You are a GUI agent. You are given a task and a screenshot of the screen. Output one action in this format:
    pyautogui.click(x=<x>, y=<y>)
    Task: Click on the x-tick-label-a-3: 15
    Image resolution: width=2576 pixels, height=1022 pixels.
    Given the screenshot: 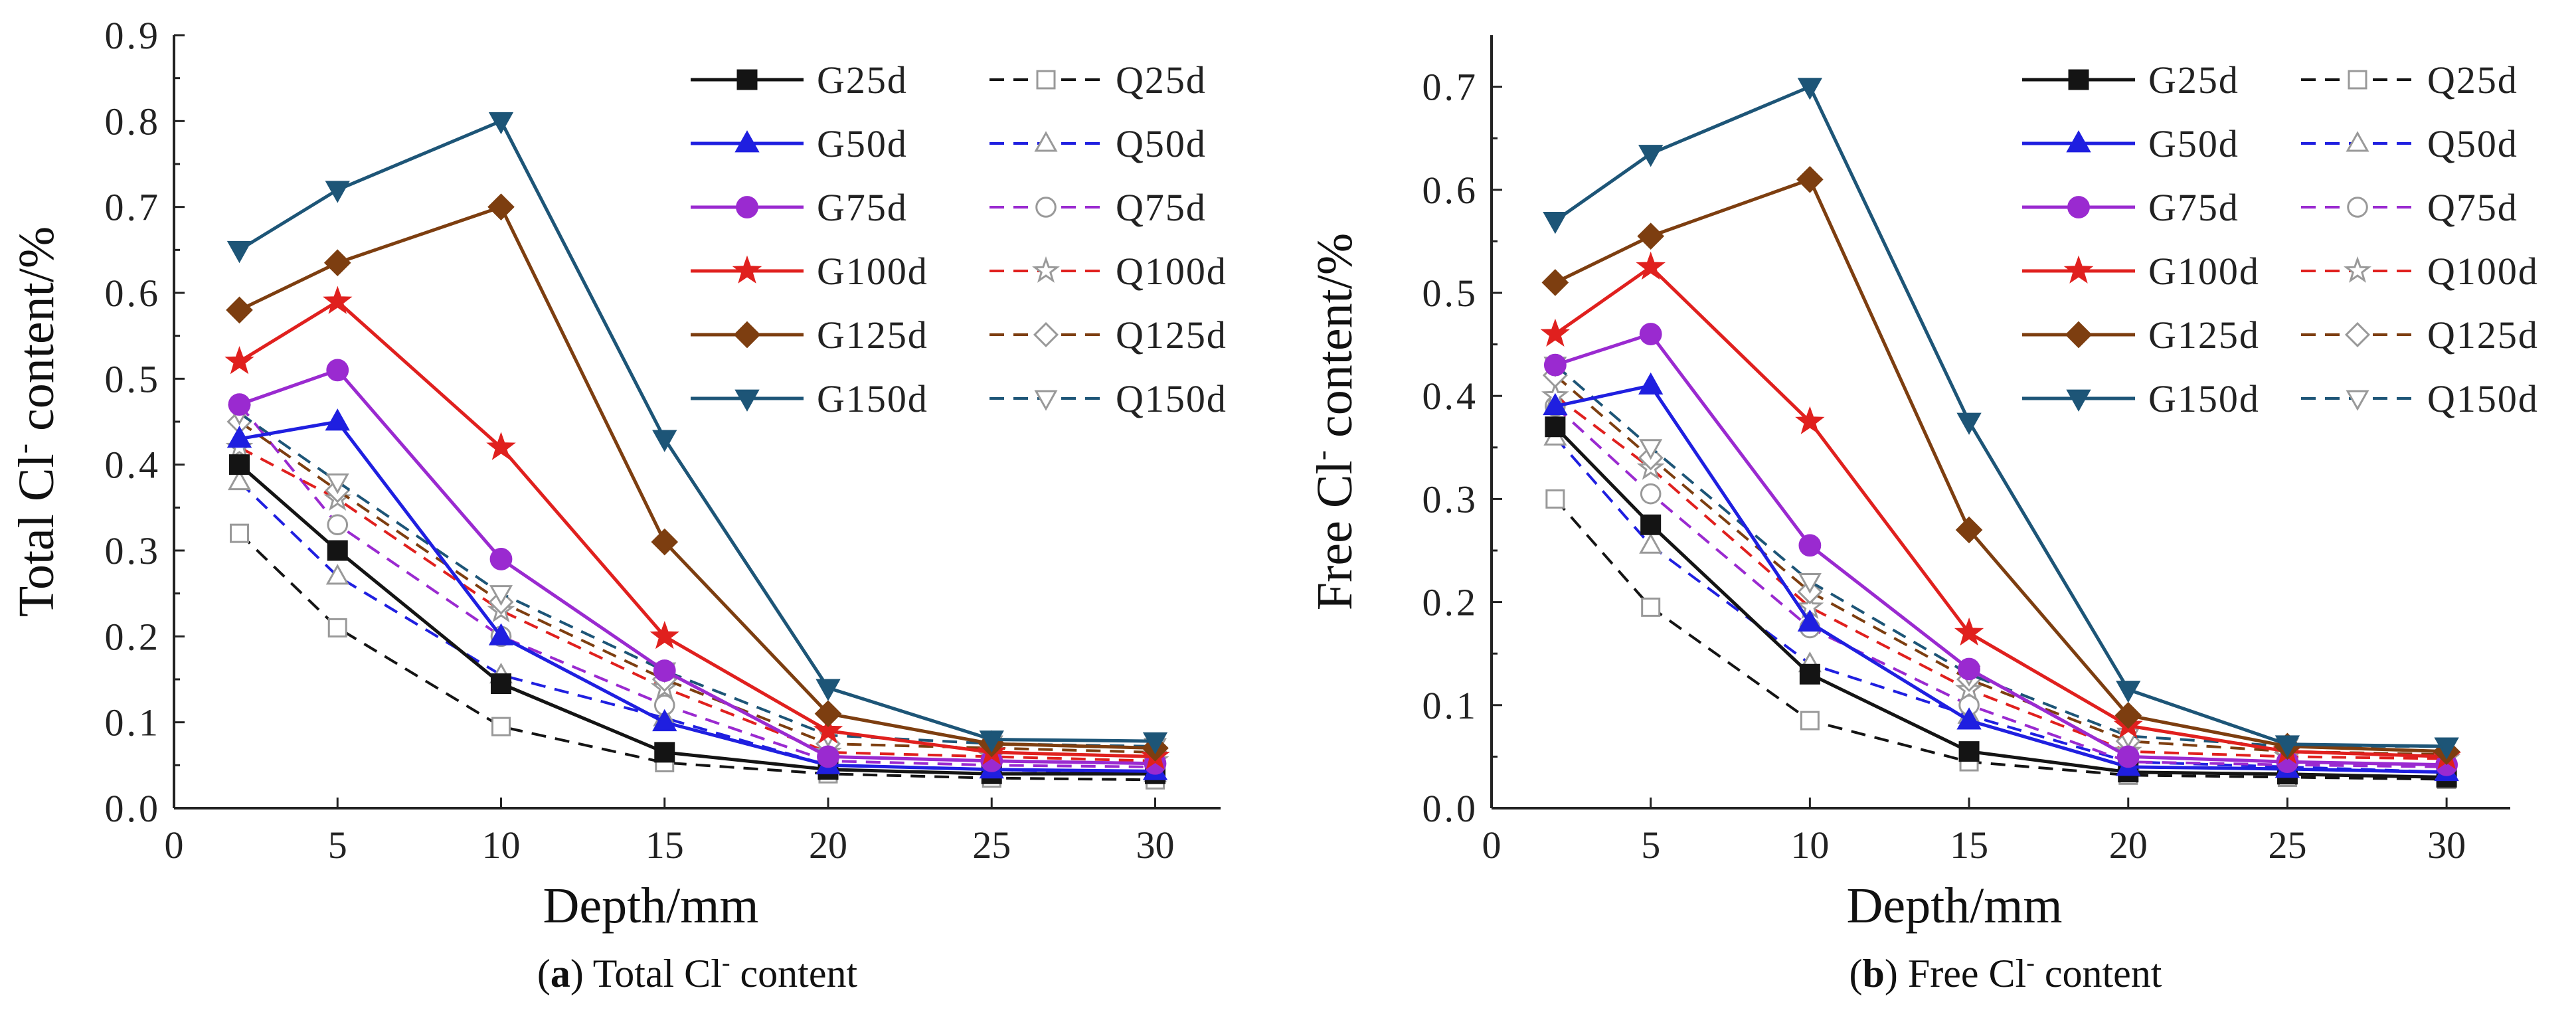 What is the action you would take?
    pyautogui.click(x=664, y=845)
    